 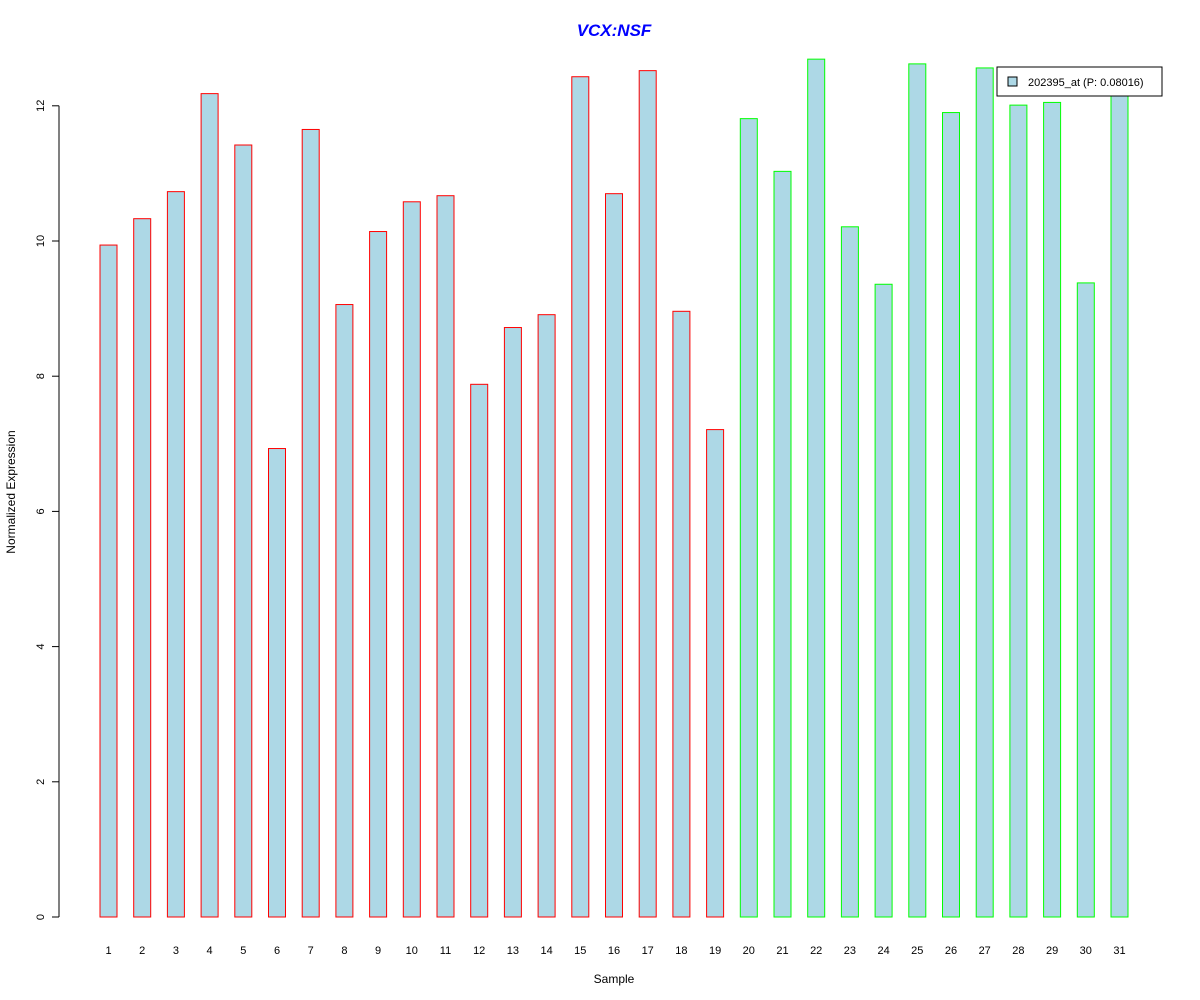 I want to click on x-tick-label: 16, so click(x=614, y=951).